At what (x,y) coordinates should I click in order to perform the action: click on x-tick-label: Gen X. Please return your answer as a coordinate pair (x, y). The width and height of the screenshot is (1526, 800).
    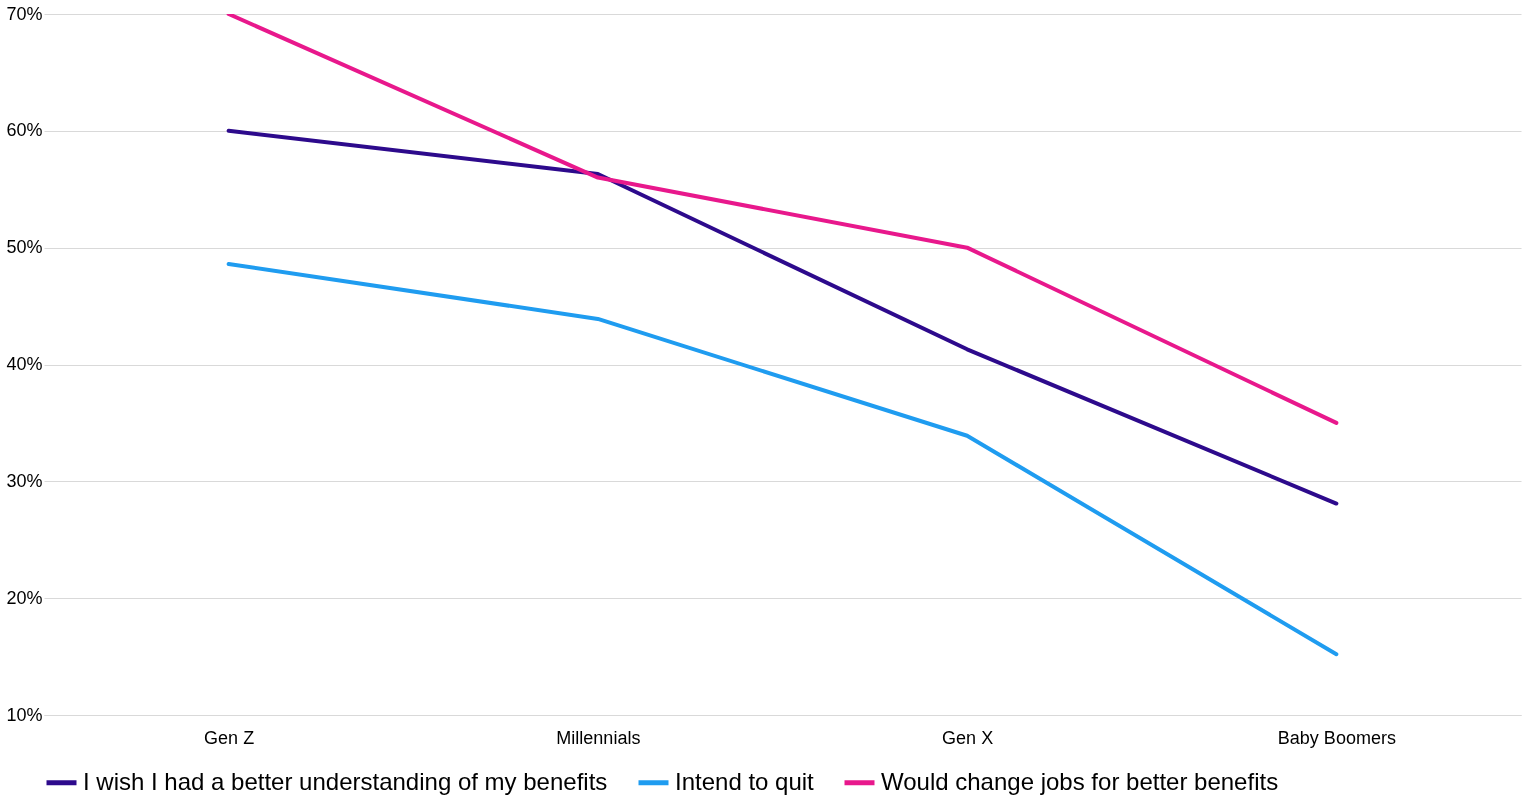
    Looking at the image, I should click on (968, 737).